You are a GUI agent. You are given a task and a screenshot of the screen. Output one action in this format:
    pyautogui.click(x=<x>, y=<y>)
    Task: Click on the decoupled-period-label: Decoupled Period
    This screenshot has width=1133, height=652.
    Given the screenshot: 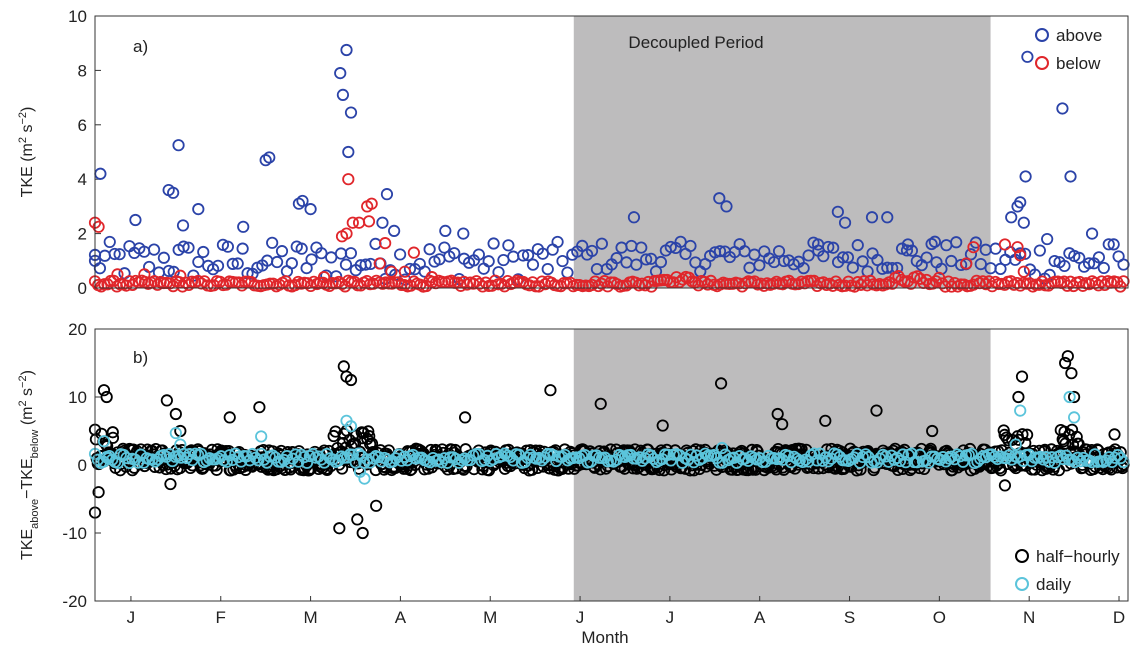 What is the action you would take?
    pyautogui.click(x=695, y=42)
    